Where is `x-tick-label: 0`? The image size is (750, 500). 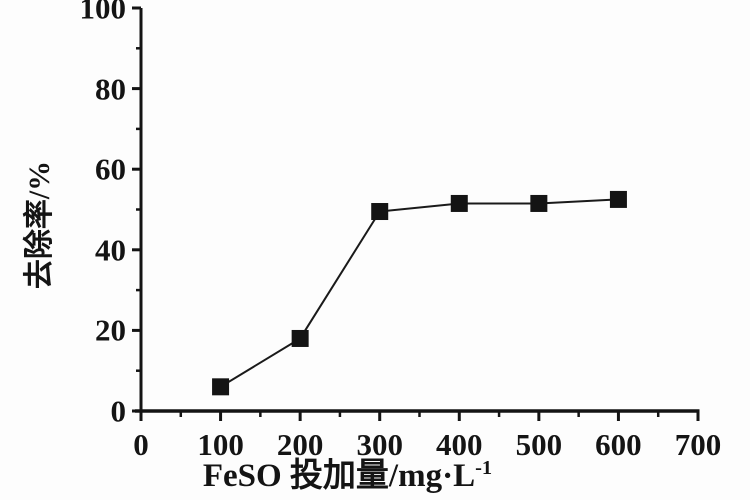 x-tick-label: 0 is located at coordinates (141, 444).